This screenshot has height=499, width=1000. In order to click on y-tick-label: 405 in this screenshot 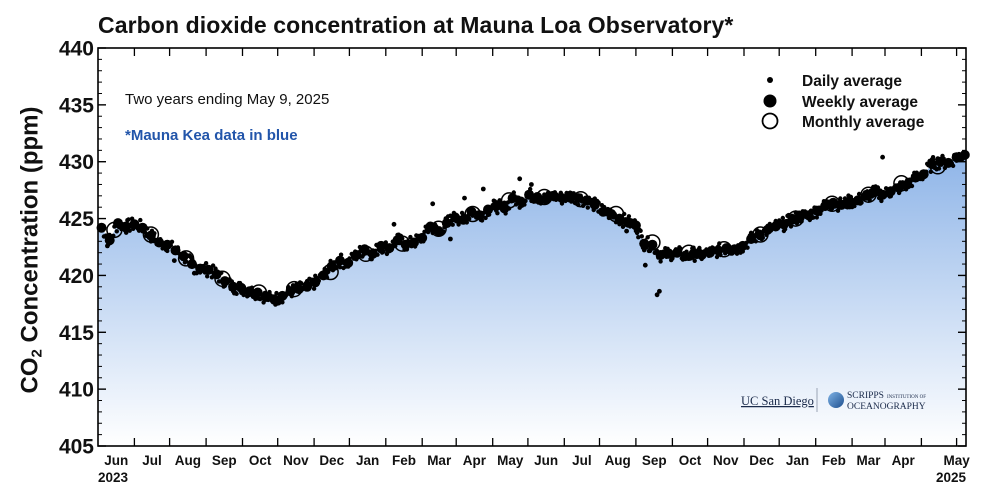, I will do `click(76, 447)`.